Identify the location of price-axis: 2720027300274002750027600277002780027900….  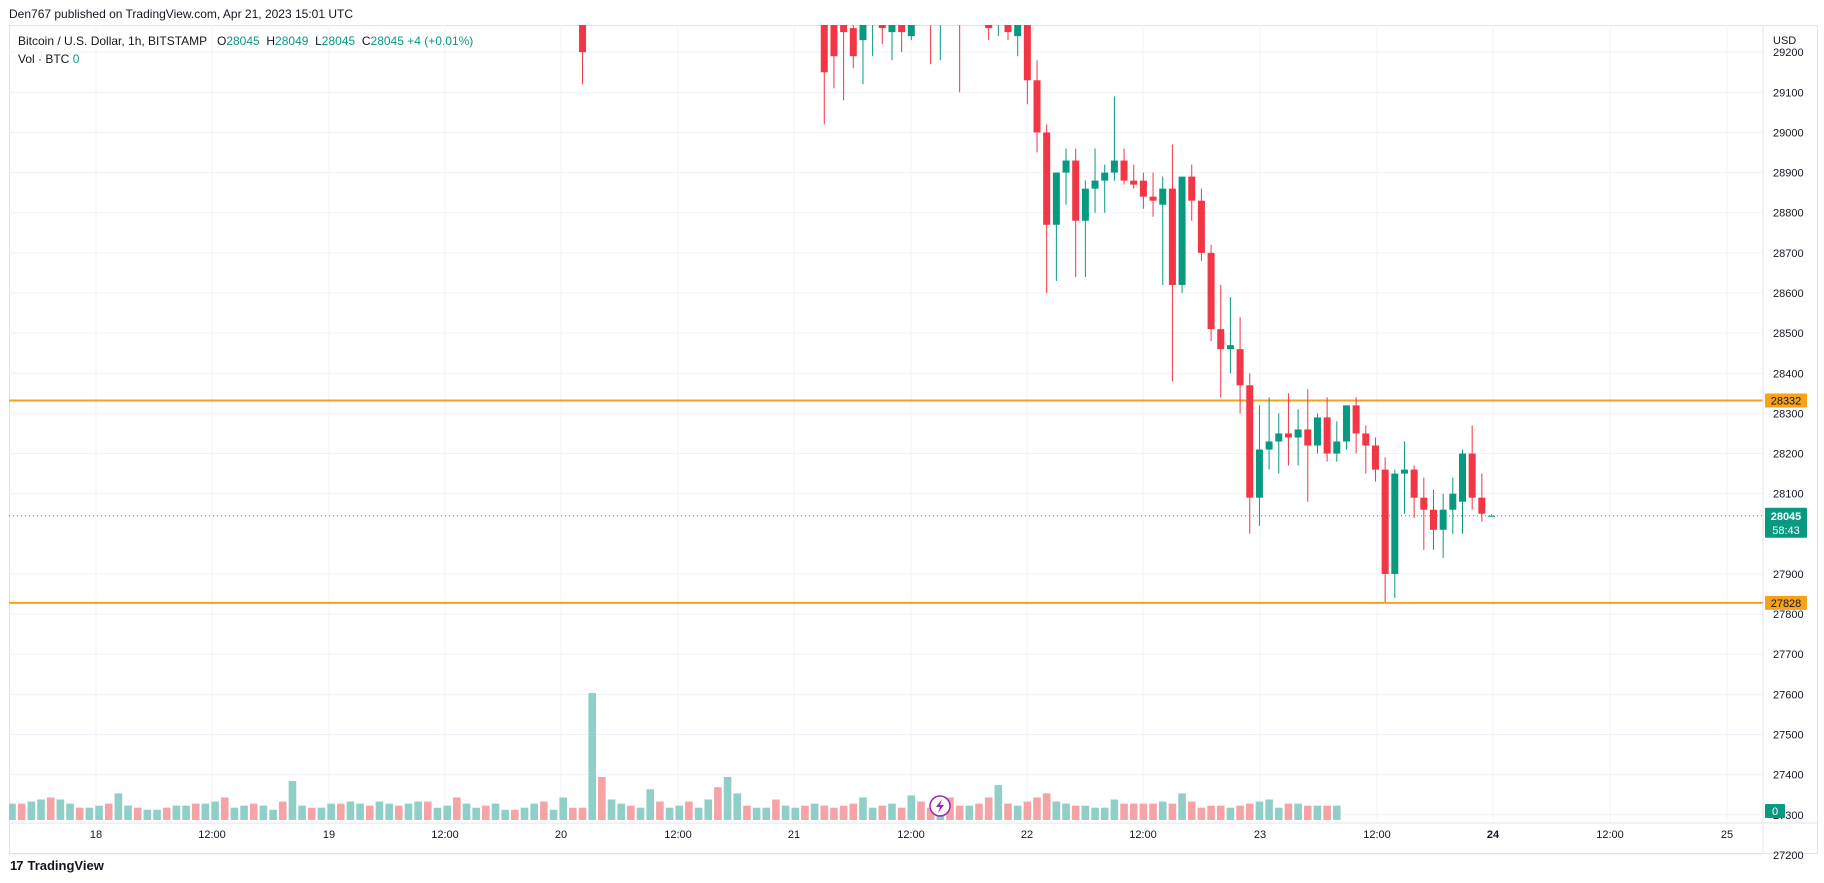
(1788, 454).